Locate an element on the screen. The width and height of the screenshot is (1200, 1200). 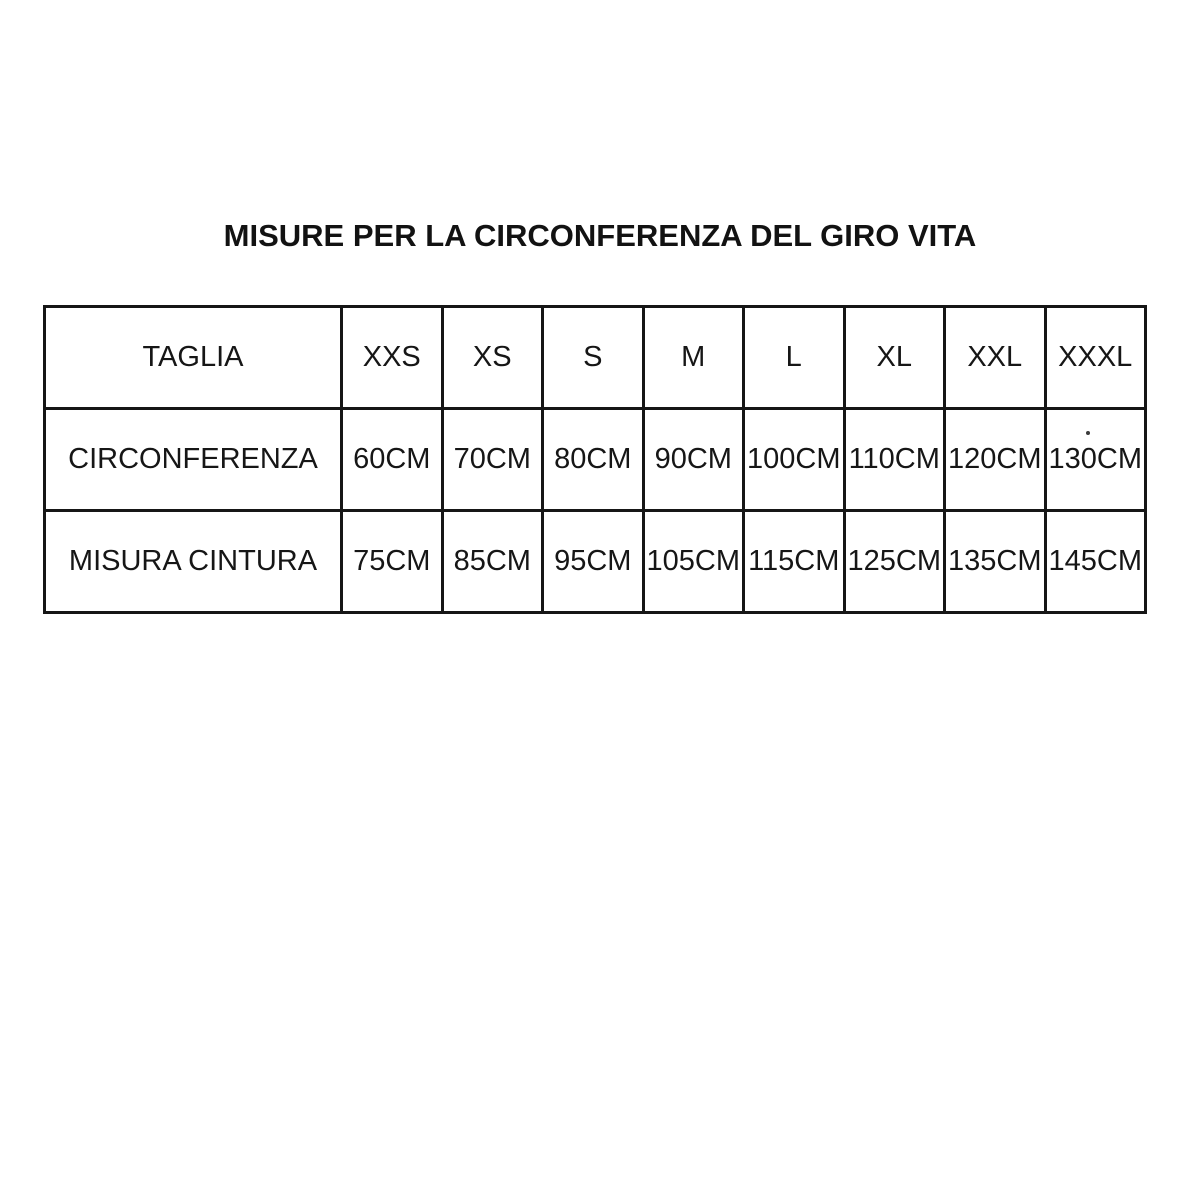
misura-cintura-xs: 85CM is located at coordinates (492, 561).